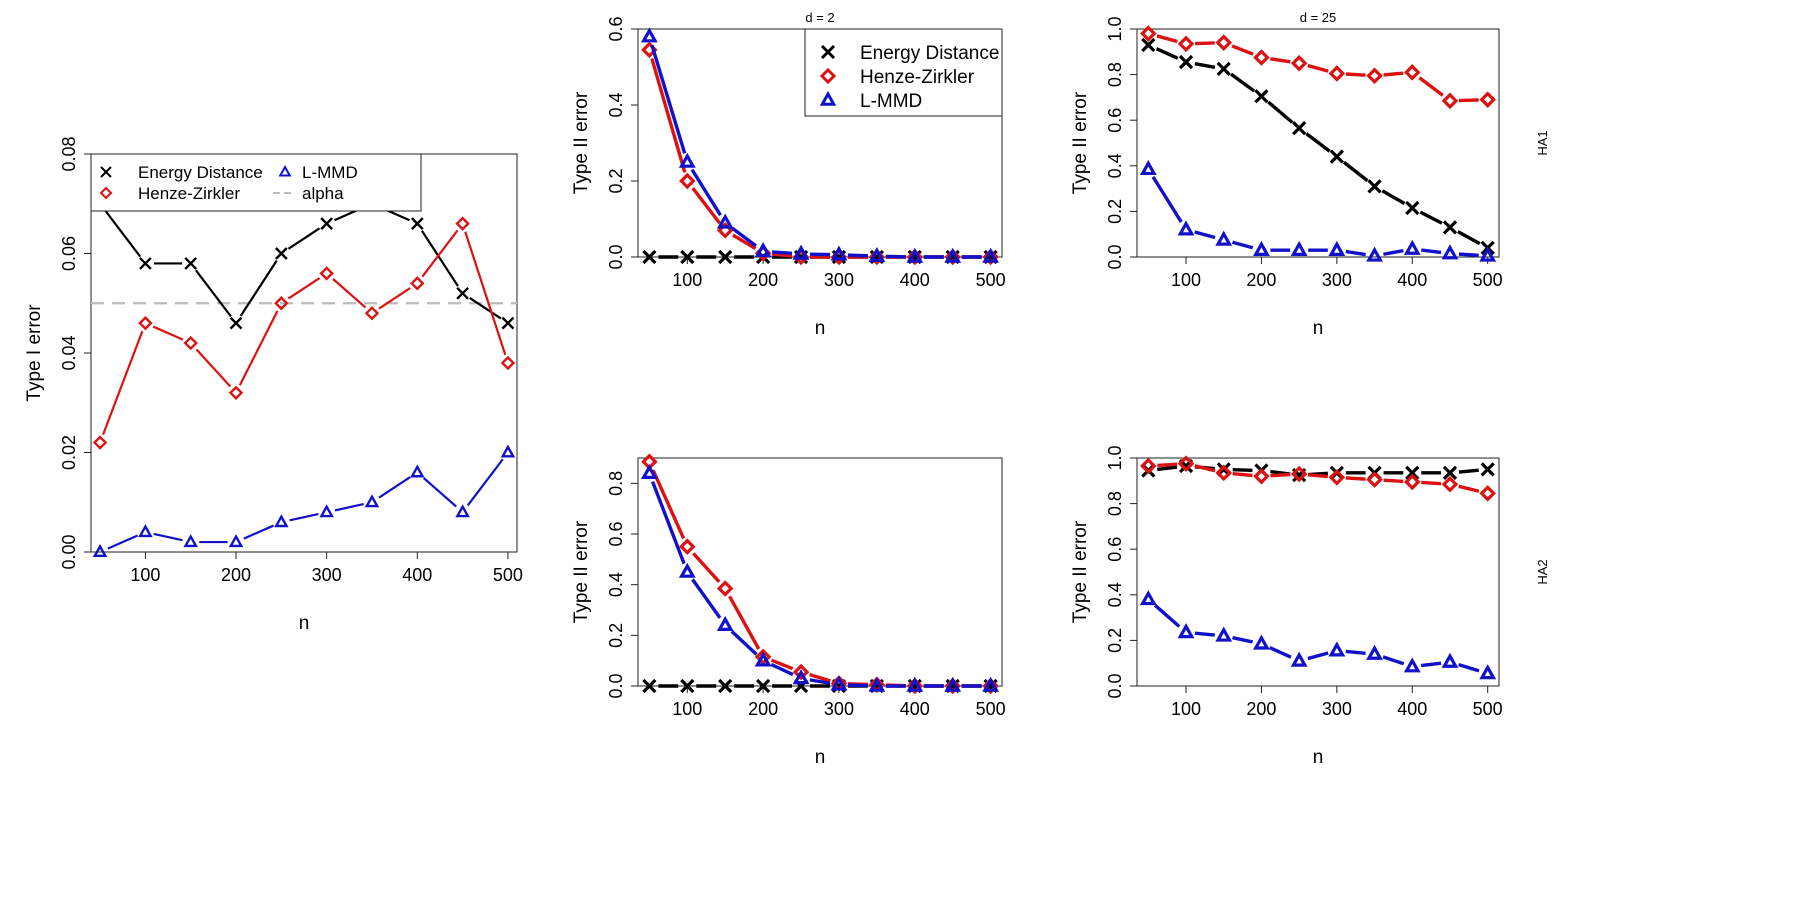 This screenshot has width=1807, height=918. I want to click on series-energy-distance, so click(304, 263).